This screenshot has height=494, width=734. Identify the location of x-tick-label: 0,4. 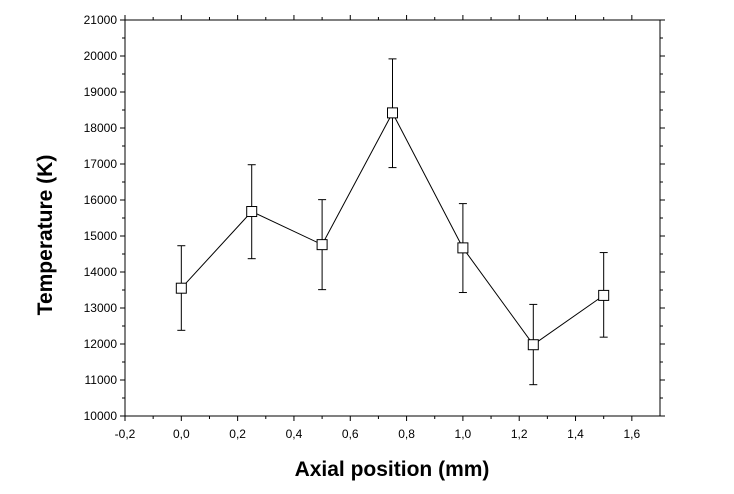
(294, 434).